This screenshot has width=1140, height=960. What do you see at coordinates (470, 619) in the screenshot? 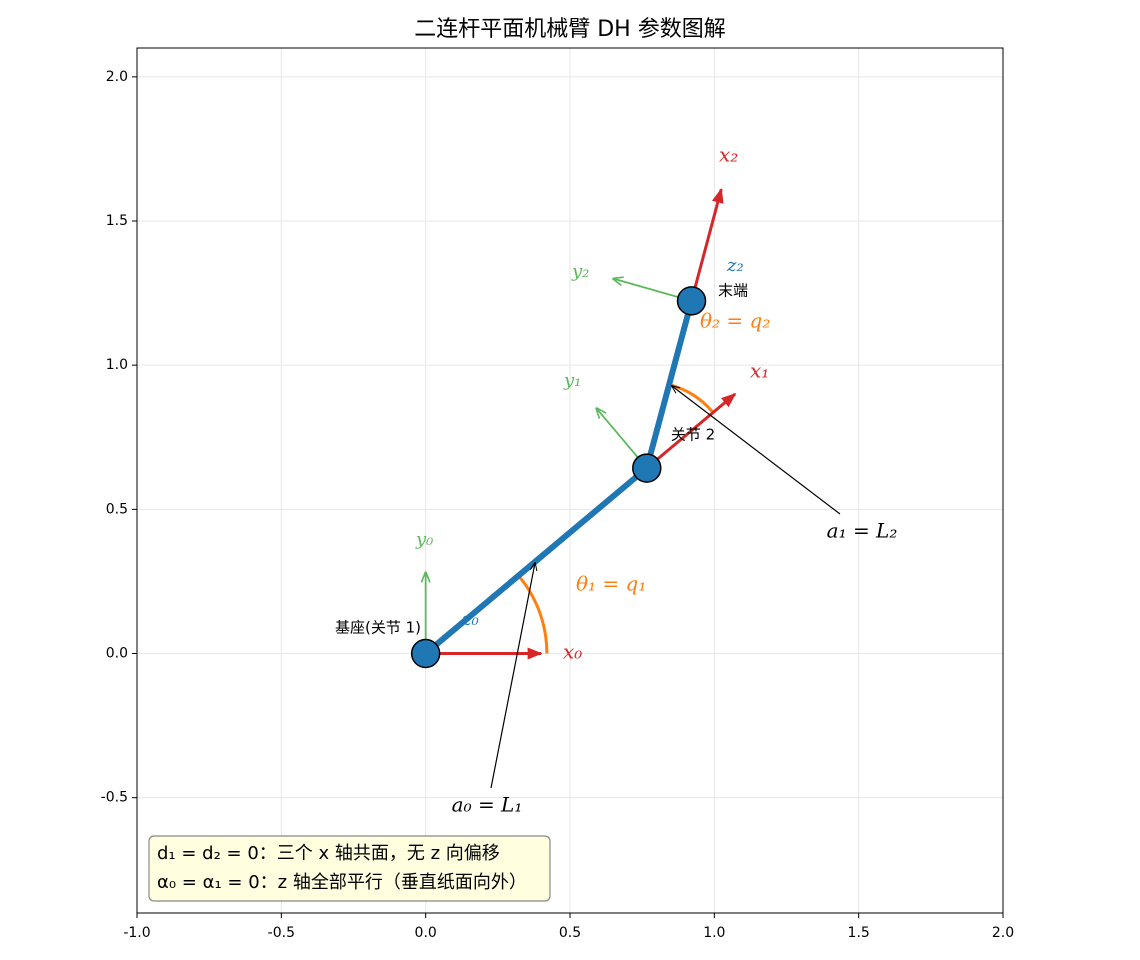
I see `z-axis-label: z₀` at bounding box center [470, 619].